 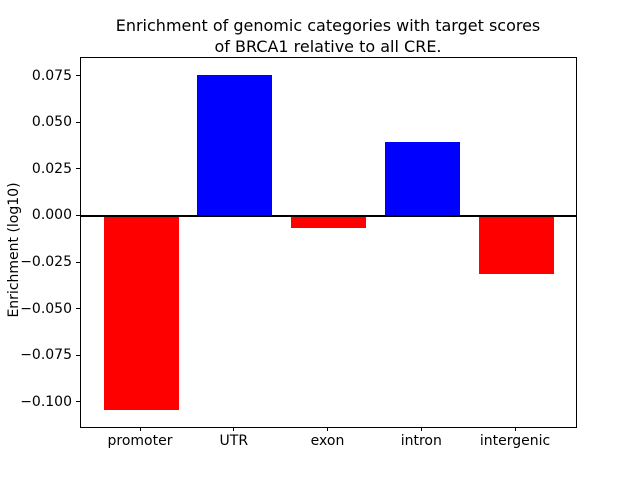 I want to click on y-tick-label: −0.025, so click(x=46, y=262).